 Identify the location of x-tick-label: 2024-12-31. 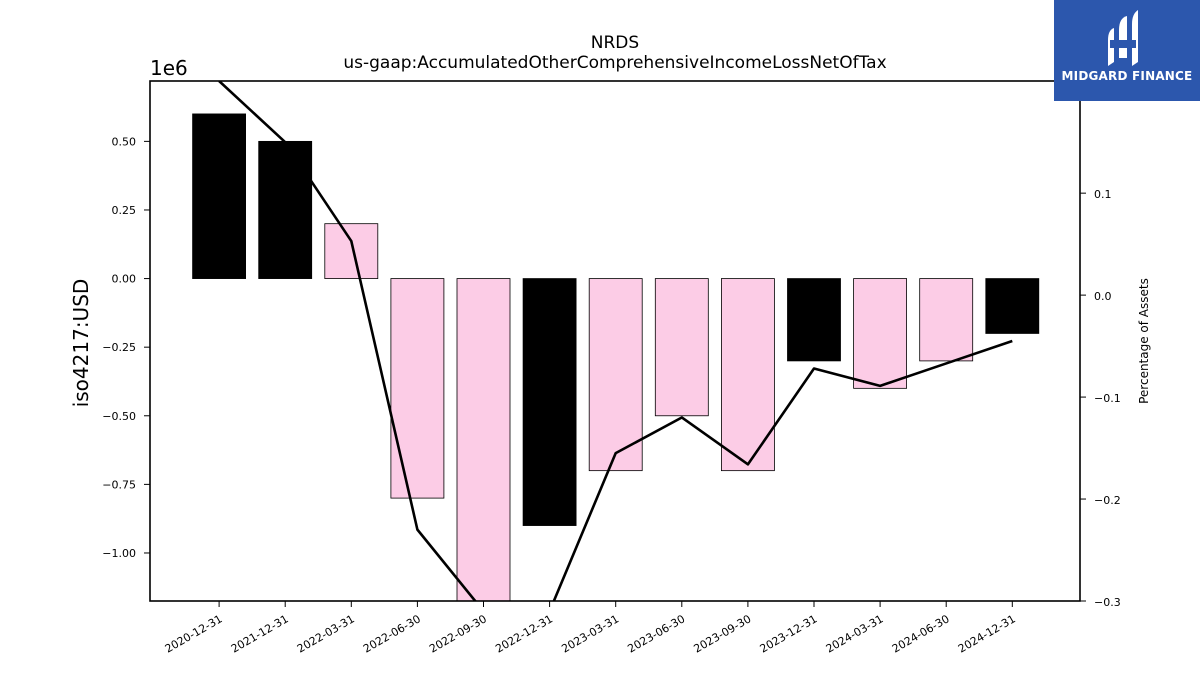
(987, 633).